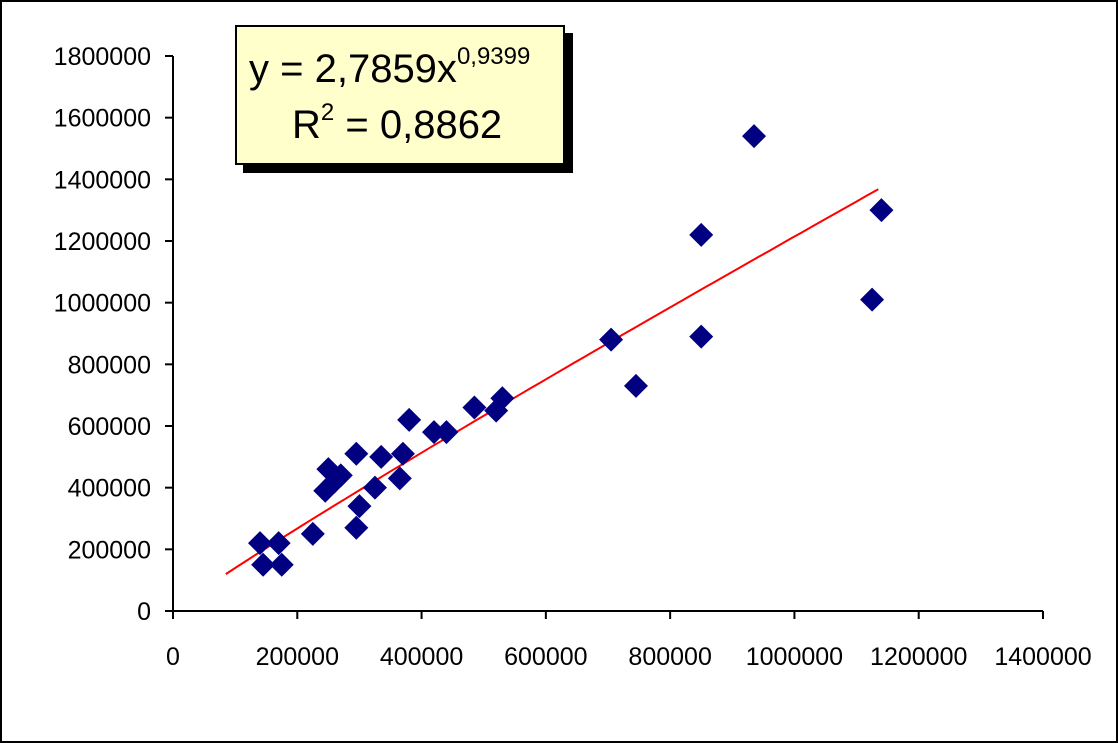  I want to click on y-tick-label: 0, so click(144, 612).